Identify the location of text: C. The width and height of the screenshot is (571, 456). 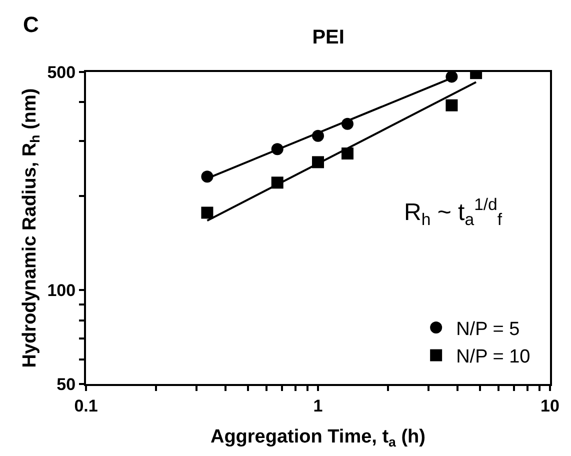
(31, 24).